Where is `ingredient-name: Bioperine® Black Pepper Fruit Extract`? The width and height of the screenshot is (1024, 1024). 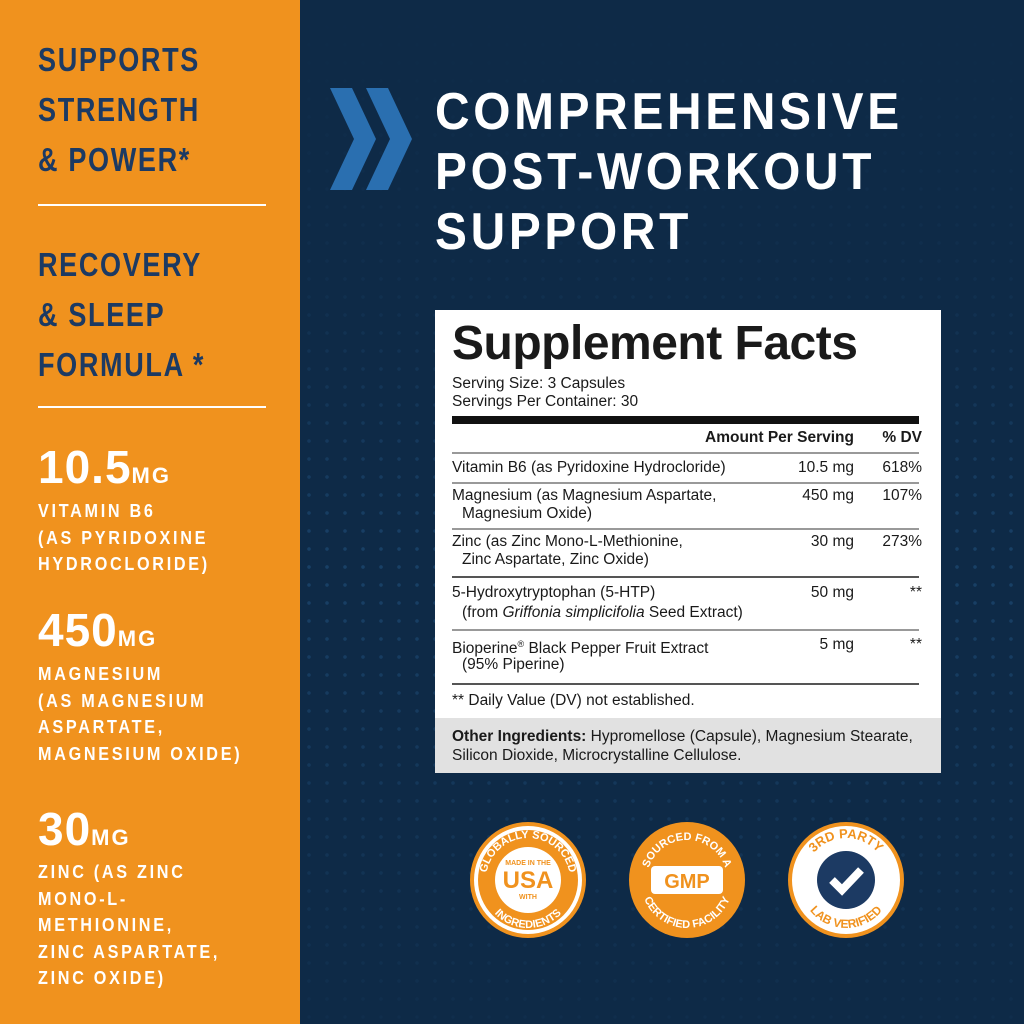 ingredient-name: Bioperine® Black Pepper Fruit Extract is located at coordinates (580, 646).